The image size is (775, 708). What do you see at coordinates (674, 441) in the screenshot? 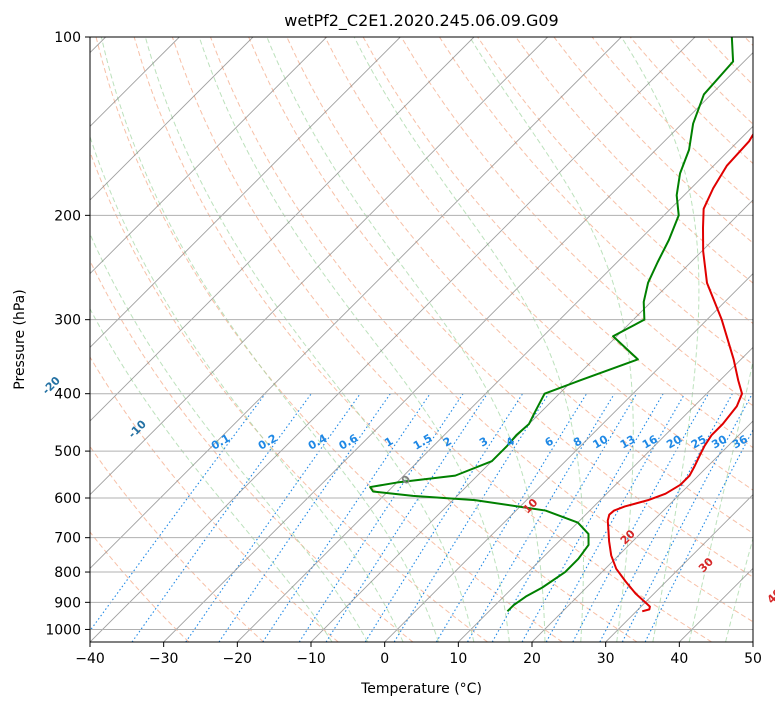
I see `mixing-ratio-label: 20` at bounding box center [674, 441].